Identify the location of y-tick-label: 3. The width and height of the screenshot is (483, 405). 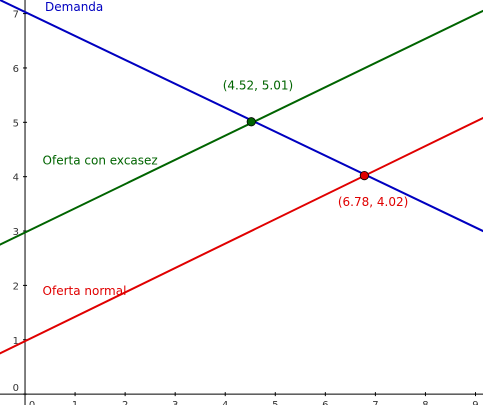
(16, 232).